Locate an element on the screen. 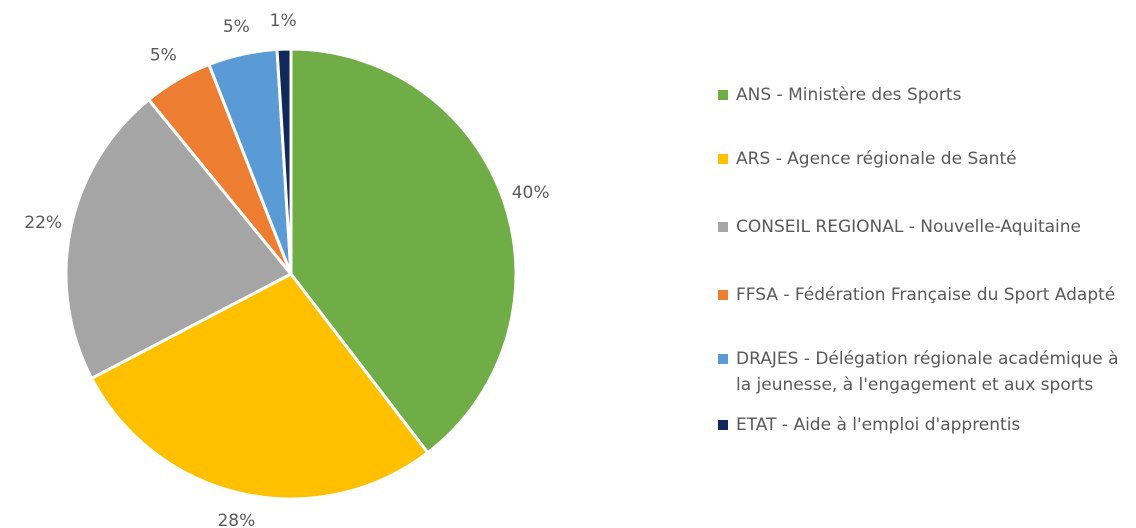 This screenshot has height=528, width=1136. data-label: 1% is located at coordinates (283, 21).